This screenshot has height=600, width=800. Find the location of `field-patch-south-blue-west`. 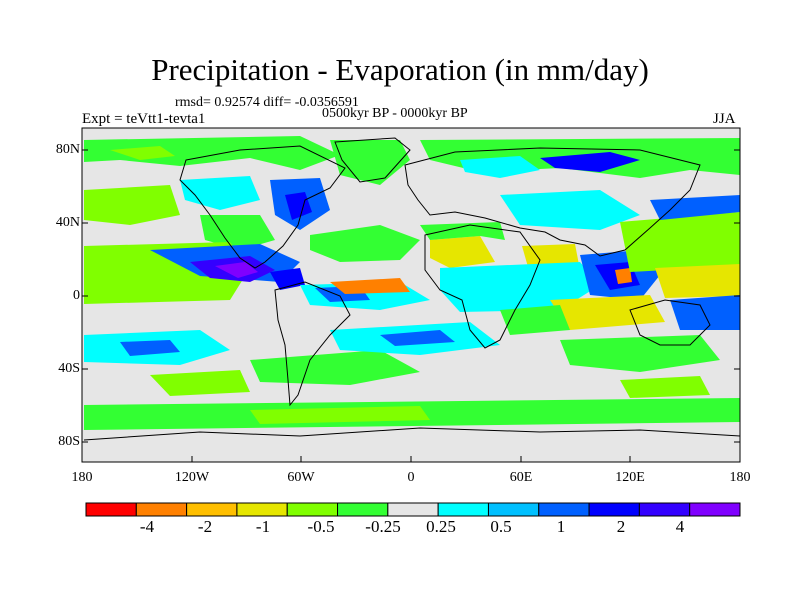

field-patch-south-blue-west is located at coordinates (150, 348).